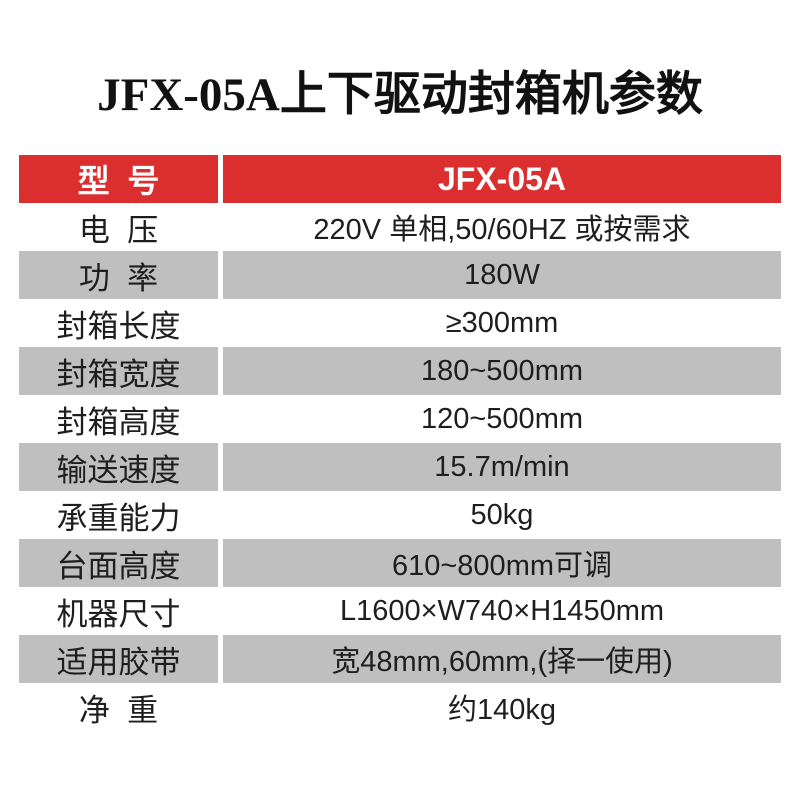 The height and width of the screenshot is (800, 800). What do you see at coordinates (502, 274) in the screenshot?
I see `spec-value: 180W` at bounding box center [502, 274].